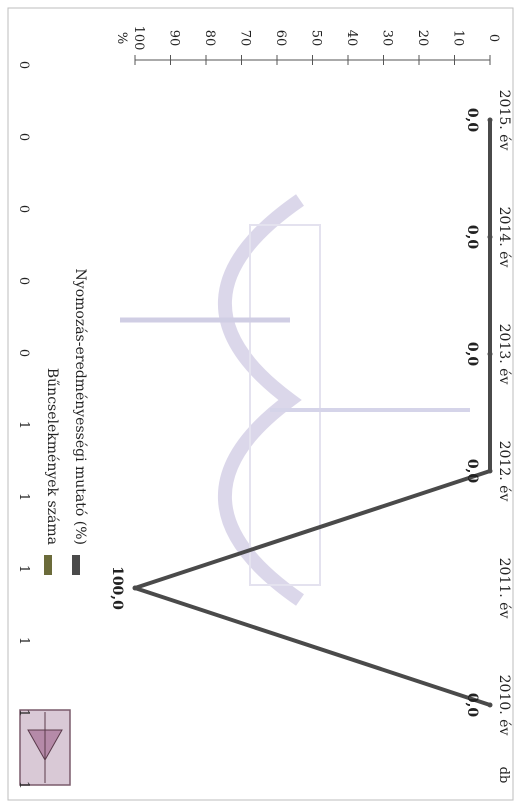 This screenshot has width=519, height=811. I want to click on right-tick-label: 60, so click(280, 38).